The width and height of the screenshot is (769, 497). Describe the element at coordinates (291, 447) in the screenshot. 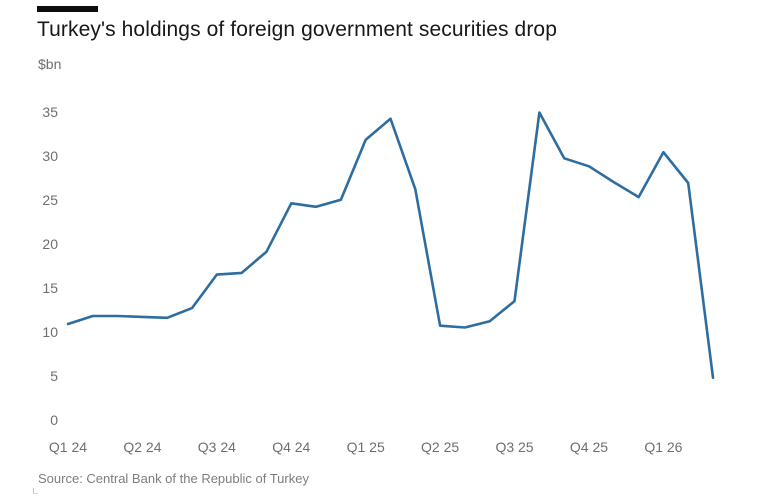

I see `x-tick-label-q4-24: Q4 24` at that location.